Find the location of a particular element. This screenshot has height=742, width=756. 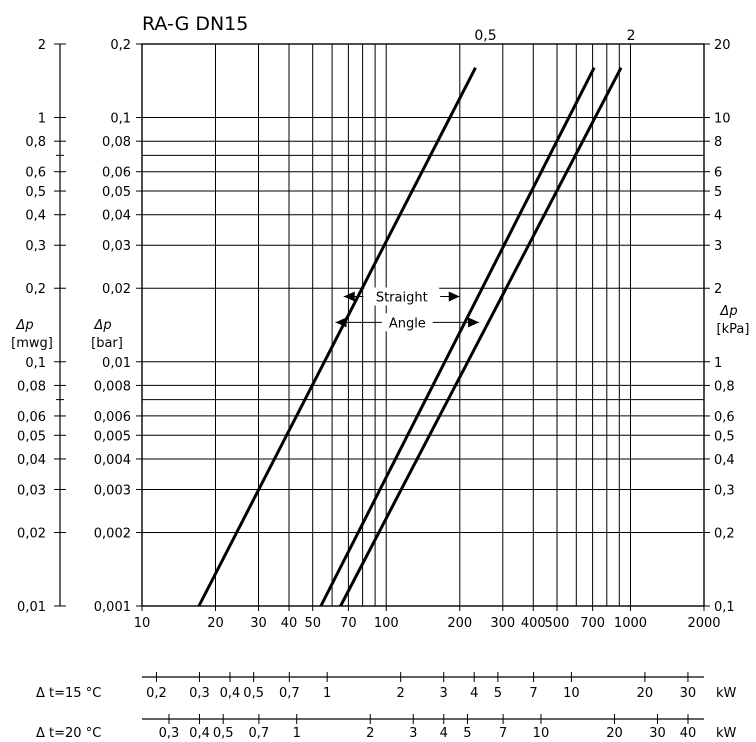

kw-tick-label: 40 is located at coordinates (688, 733).